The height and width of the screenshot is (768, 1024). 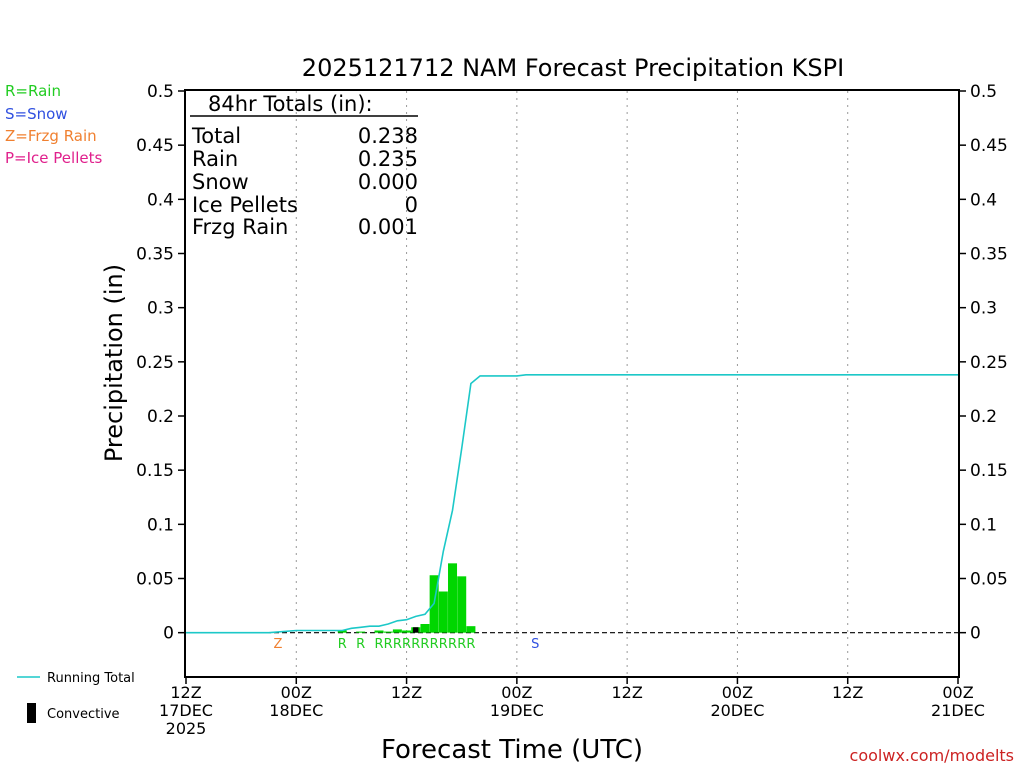 What do you see at coordinates (83, 714) in the screenshot?
I see `legend-convective-label: Convective` at bounding box center [83, 714].